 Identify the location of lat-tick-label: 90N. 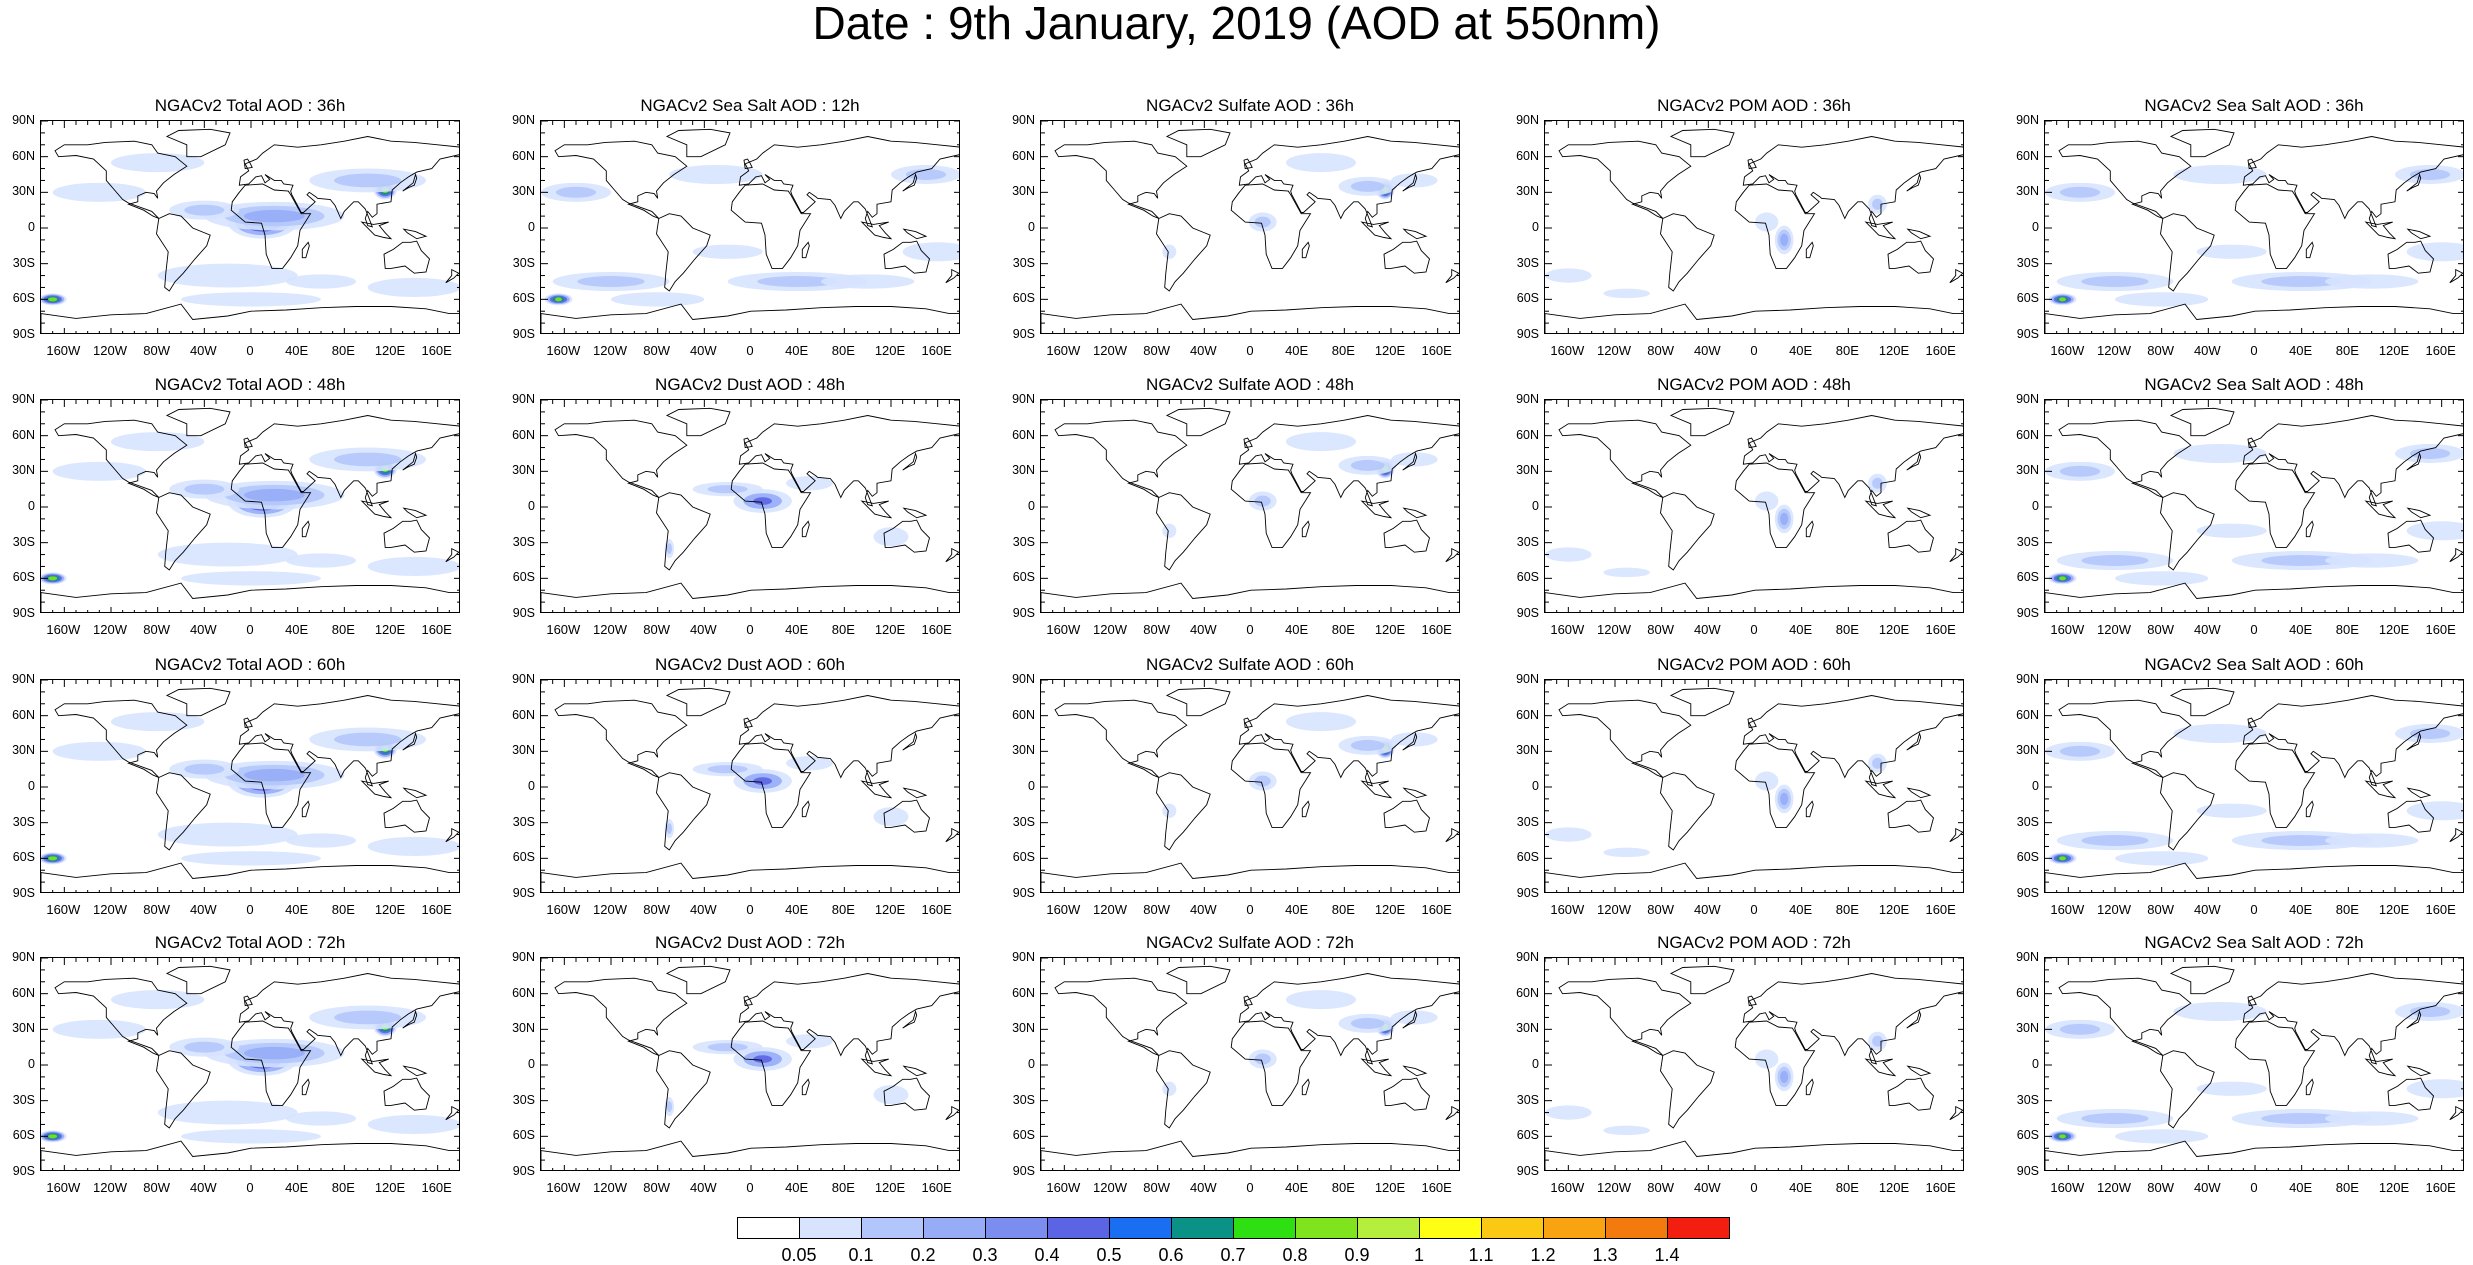
(23, 399).